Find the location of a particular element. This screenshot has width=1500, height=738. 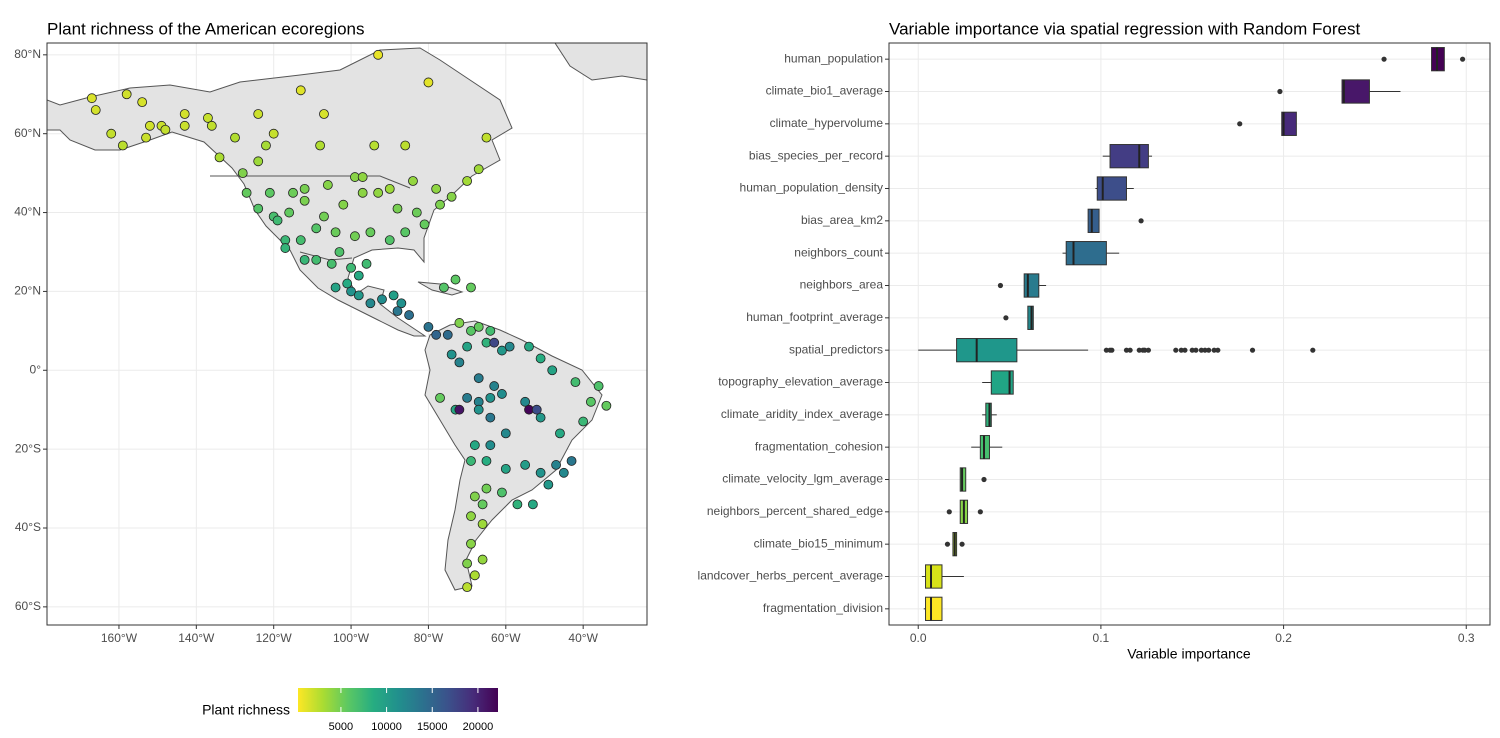

x-tick-label: 60°W is located at coordinates (506, 638).